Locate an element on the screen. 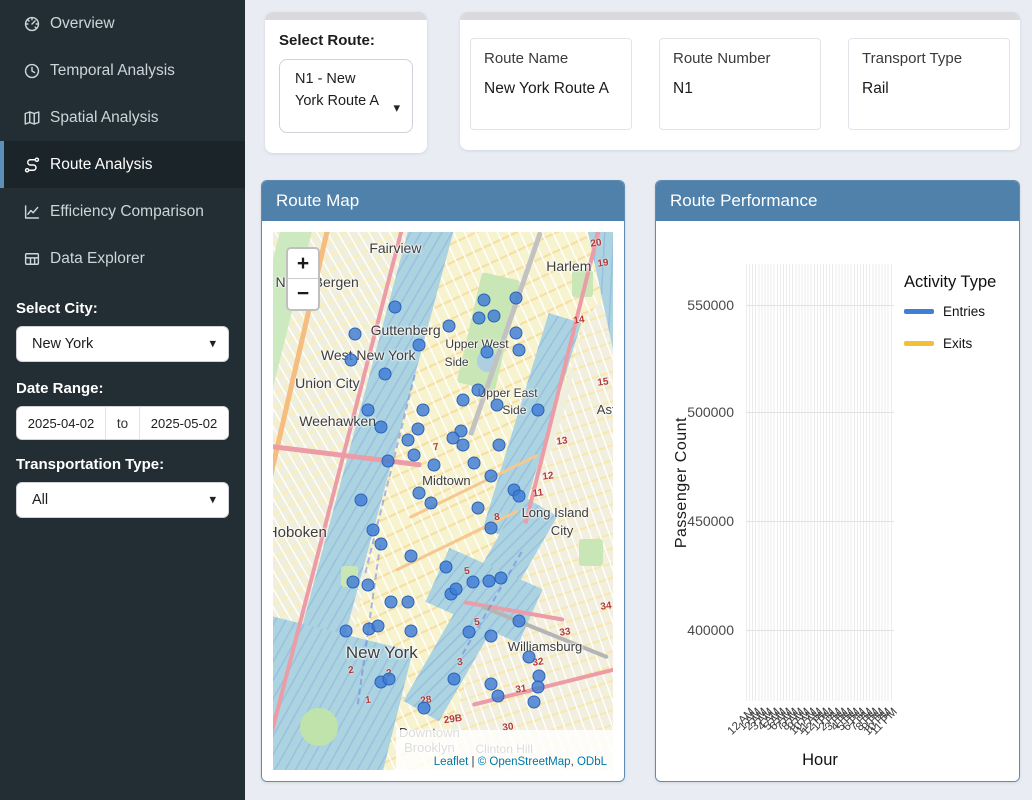 Image resolution: width=1032 pixels, height=800 pixels. x-tick: 11 PM is located at coordinates (883, 726).